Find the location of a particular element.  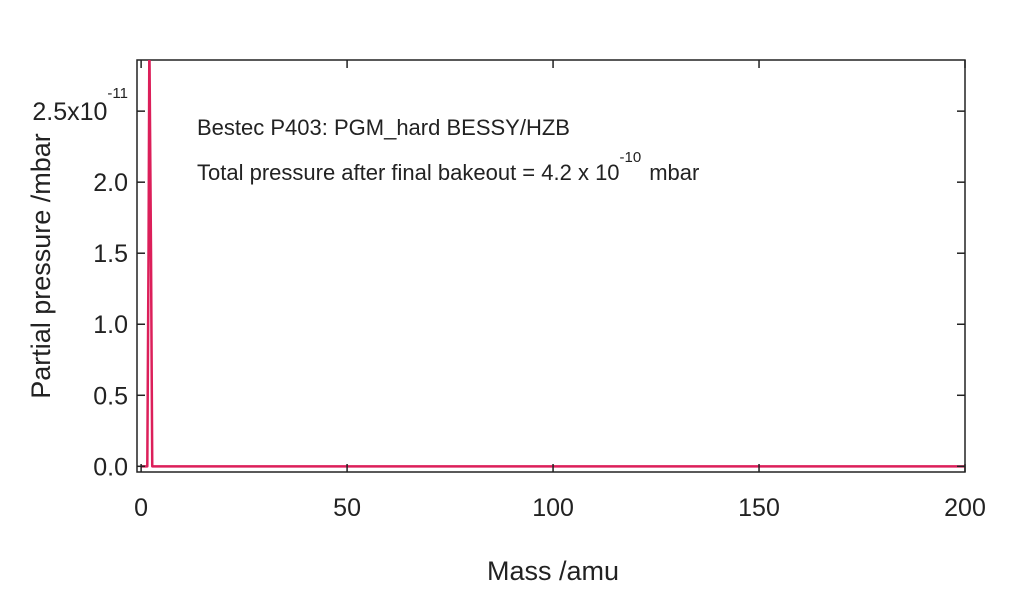

annotation: Bestec P403: PGM_hard BESSY/HZB is located at coordinates (383, 127).